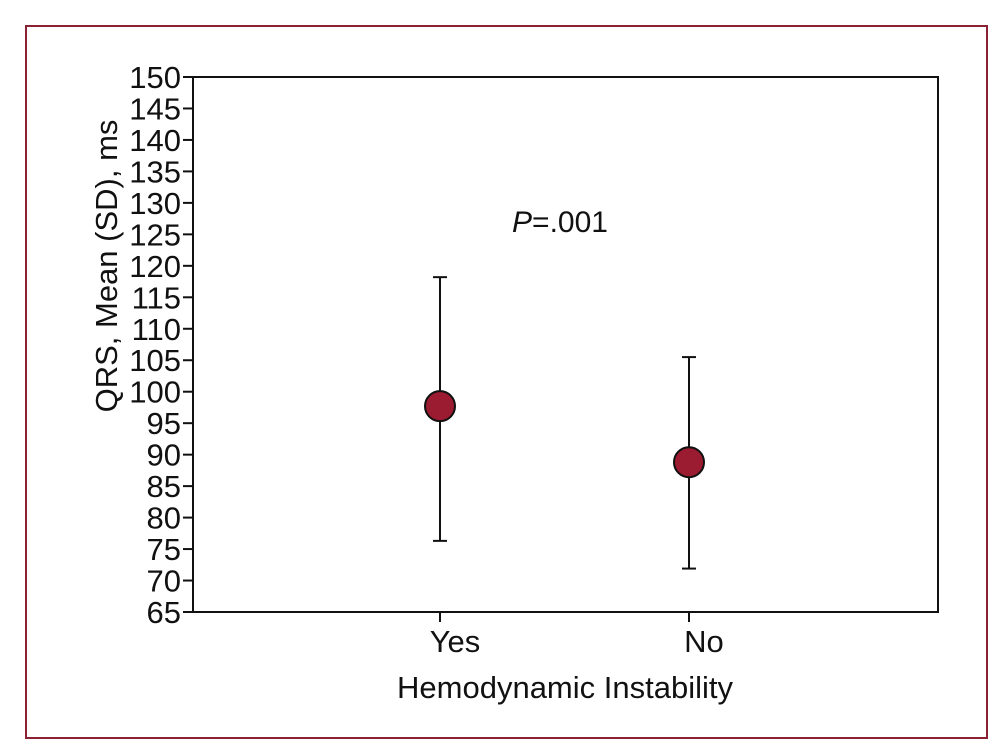 Image resolution: width=1004 pixels, height=754 pixels. I want to click on y-tick-label: 130, so click(155, 203).